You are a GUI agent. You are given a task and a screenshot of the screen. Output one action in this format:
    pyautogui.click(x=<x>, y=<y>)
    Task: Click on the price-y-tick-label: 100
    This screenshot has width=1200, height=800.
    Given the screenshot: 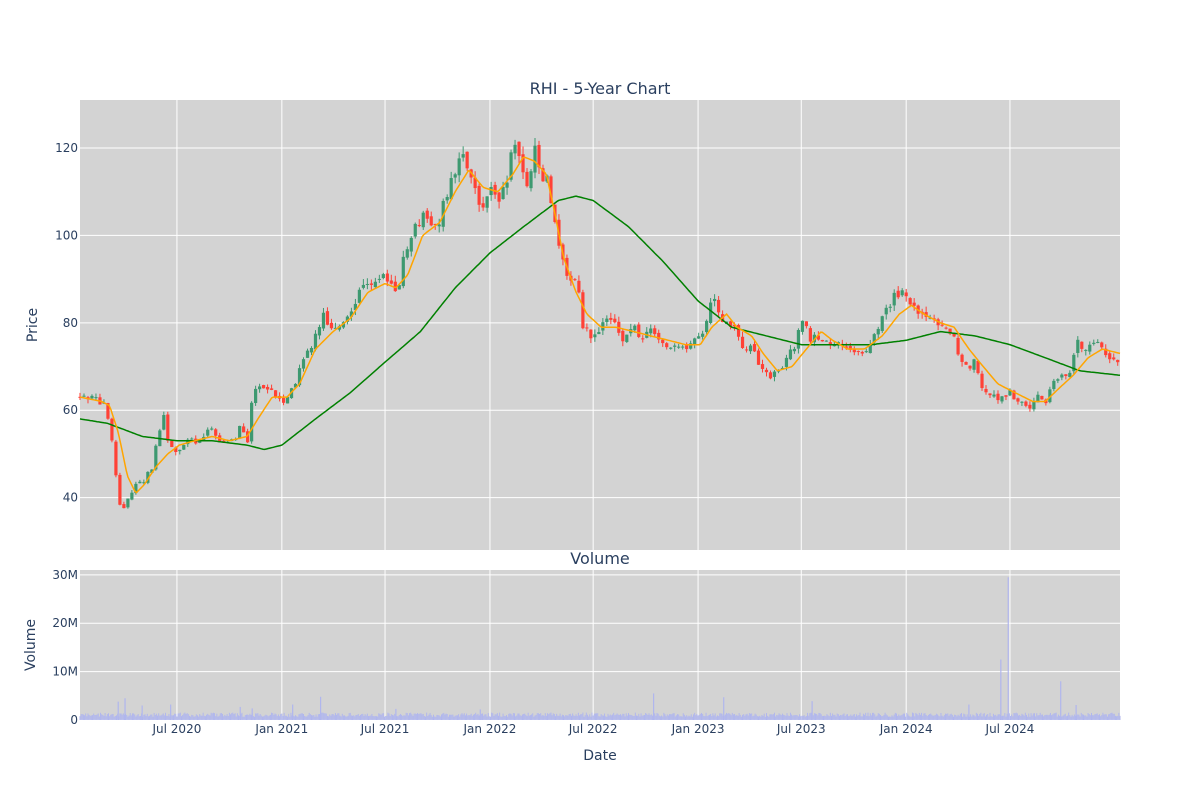 What is the action you would take?
    pyautogui.click(x=66, y=235)
    